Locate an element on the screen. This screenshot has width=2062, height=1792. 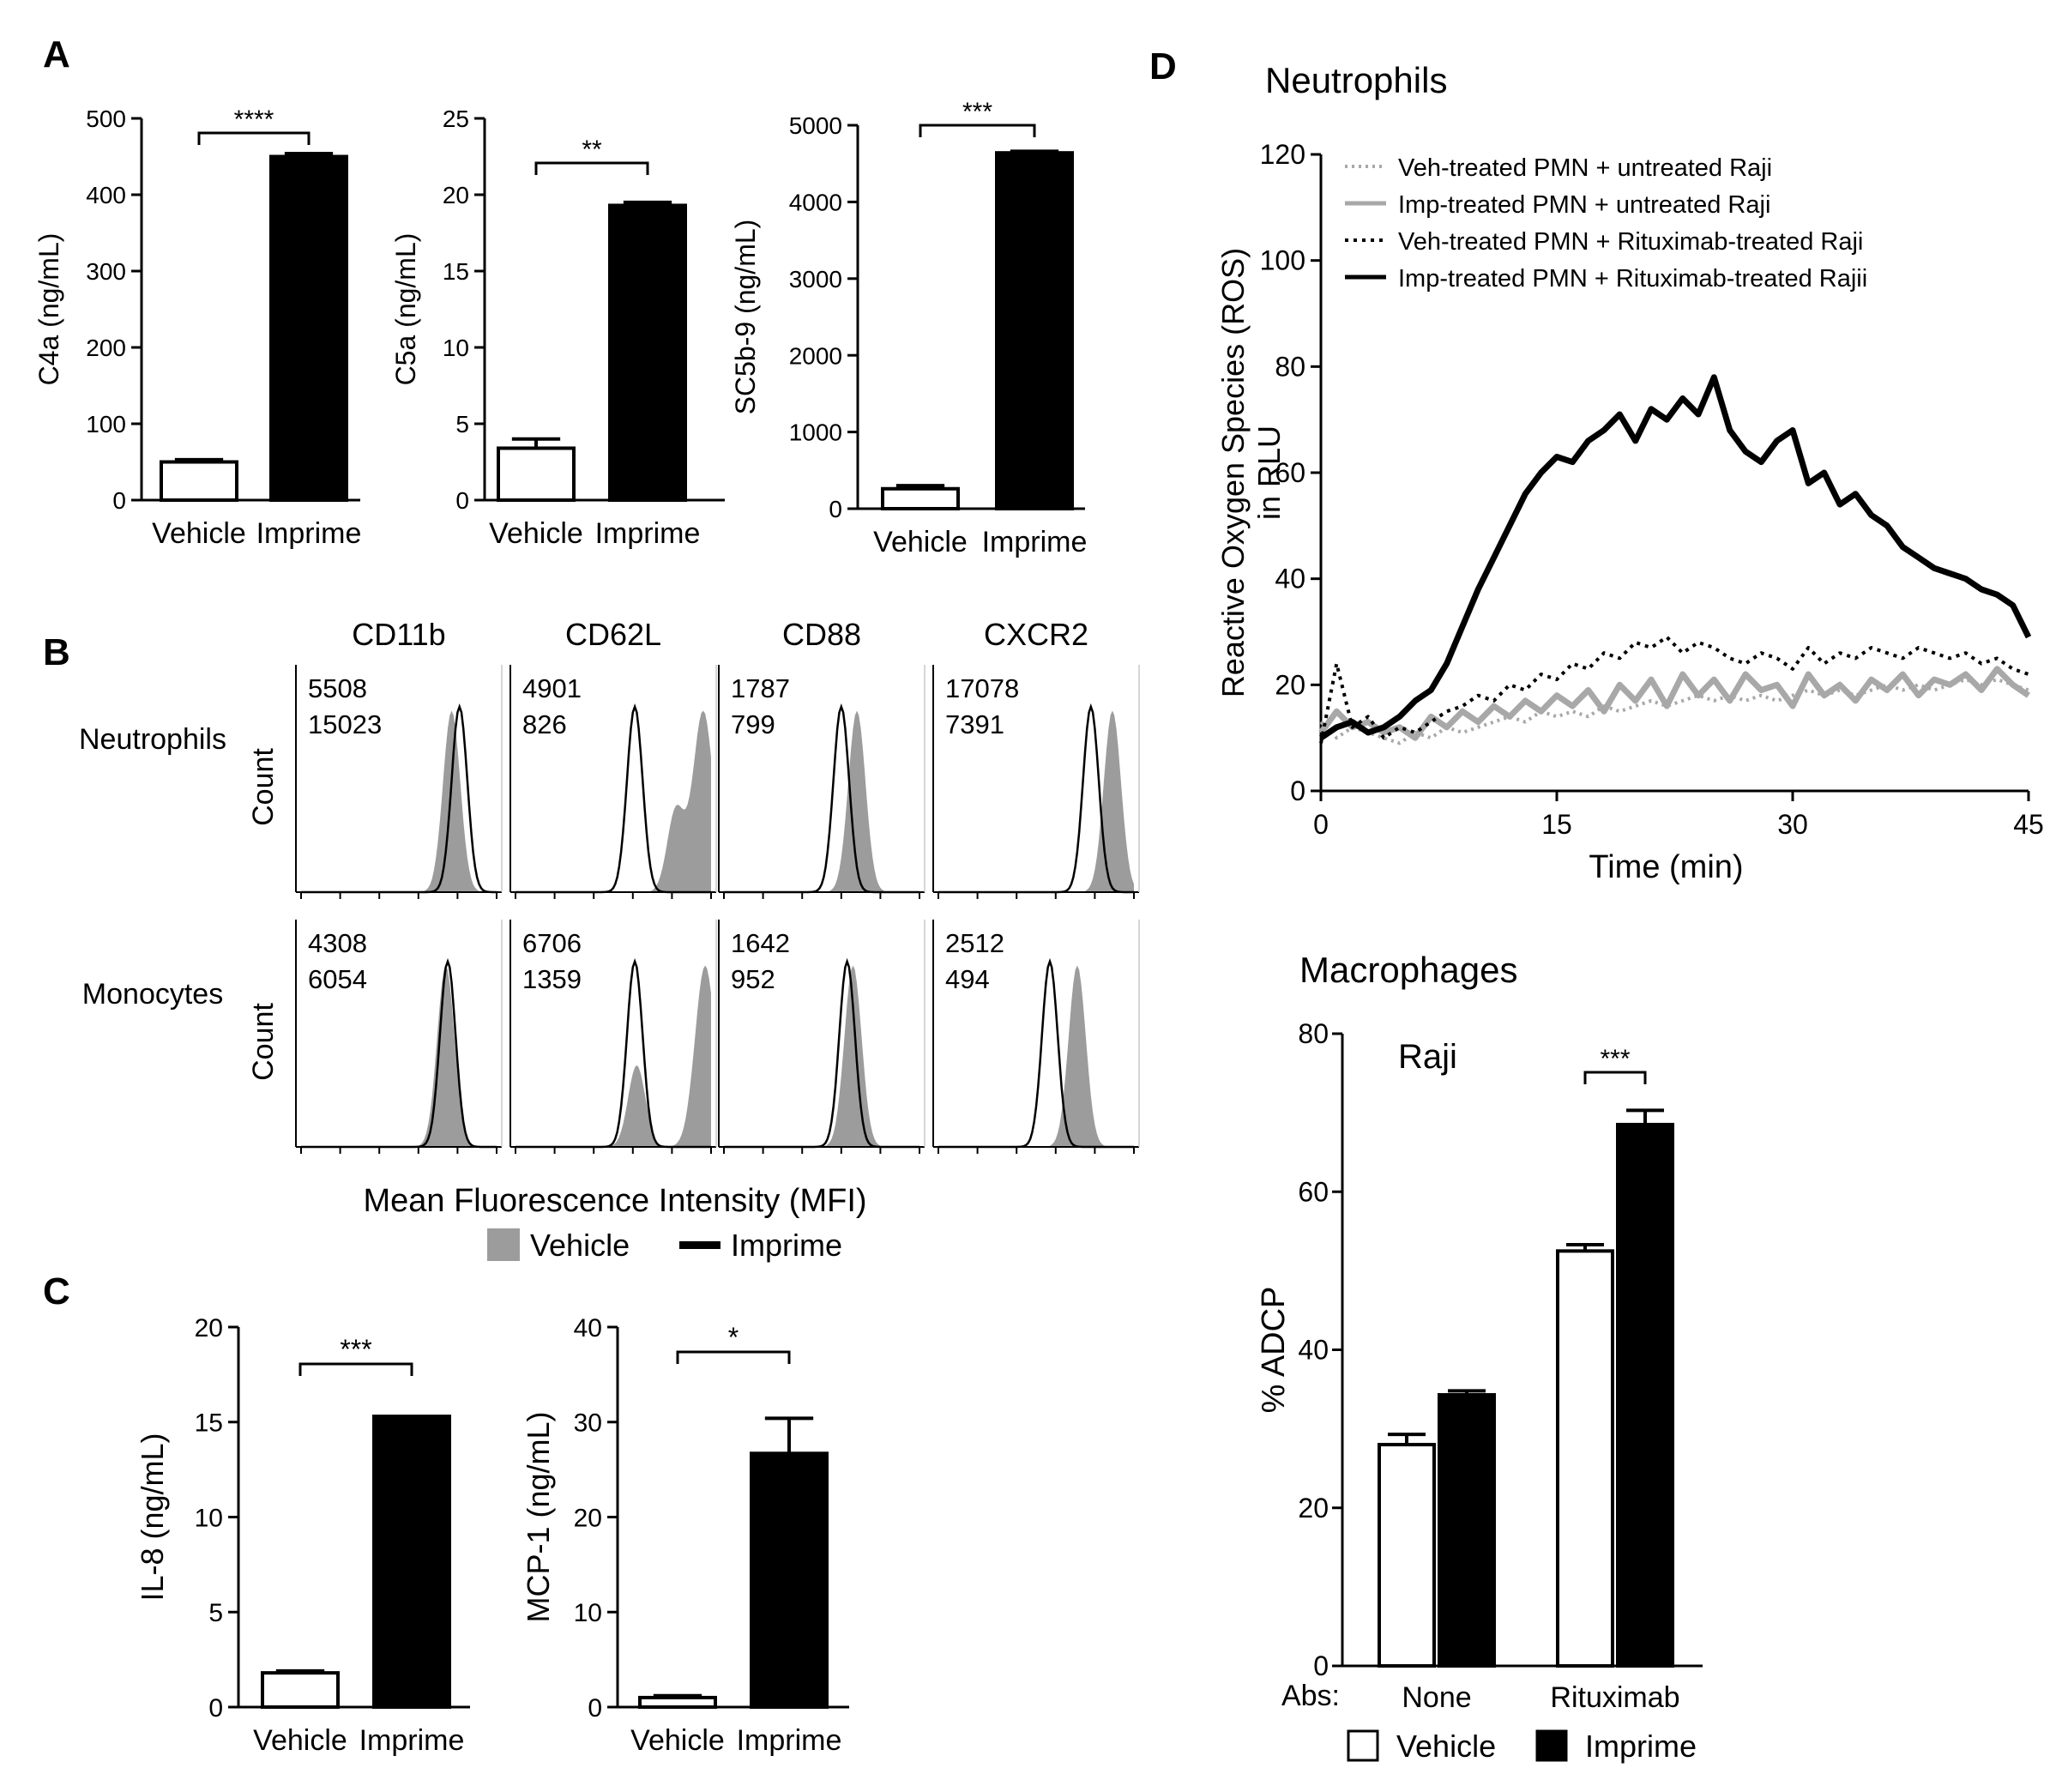
y-axis-label-line2: in RLU is located at coordinates (1269, 472).